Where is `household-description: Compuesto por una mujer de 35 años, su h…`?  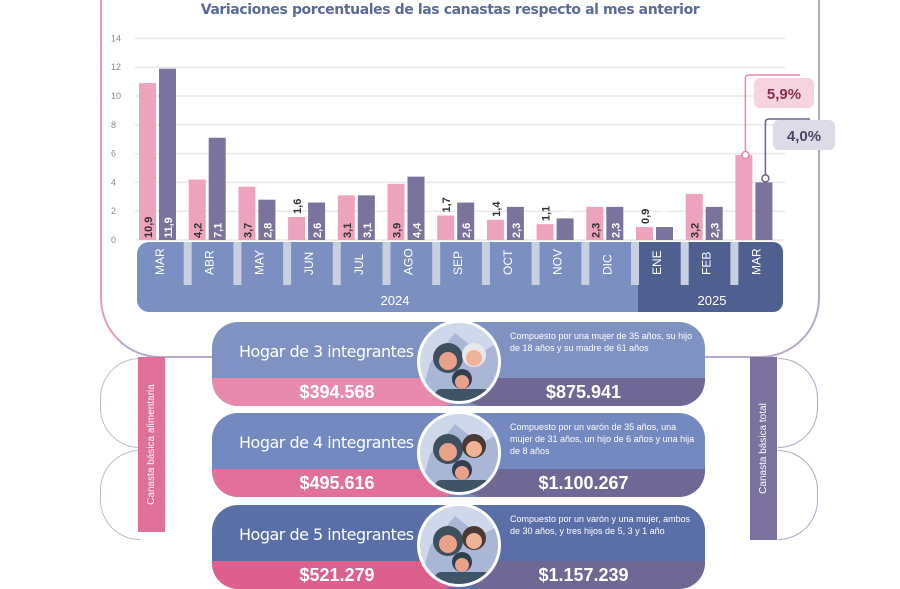
household-description: Compuesto por una mujer de 35 años, su h… is located at coordinates (601, 342).